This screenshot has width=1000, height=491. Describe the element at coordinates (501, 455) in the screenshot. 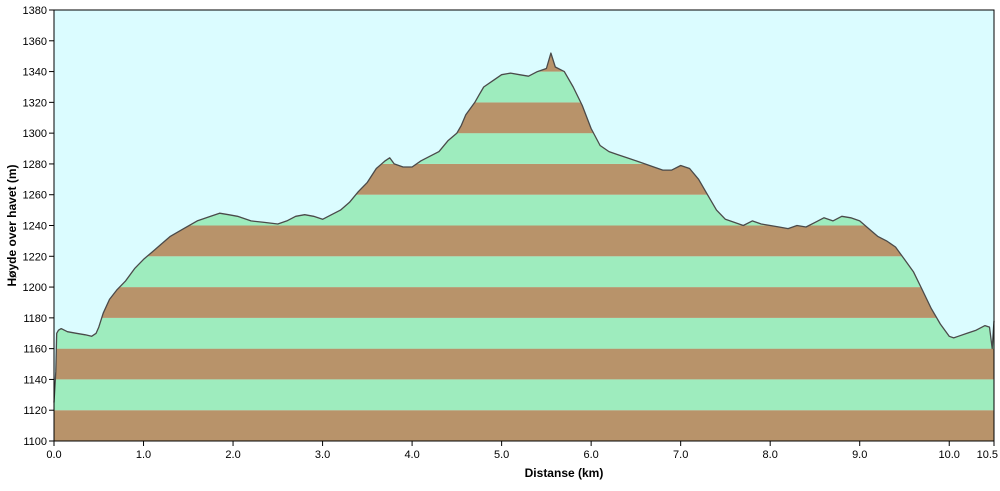

I see `x-tick-label: 5.0` at that location.